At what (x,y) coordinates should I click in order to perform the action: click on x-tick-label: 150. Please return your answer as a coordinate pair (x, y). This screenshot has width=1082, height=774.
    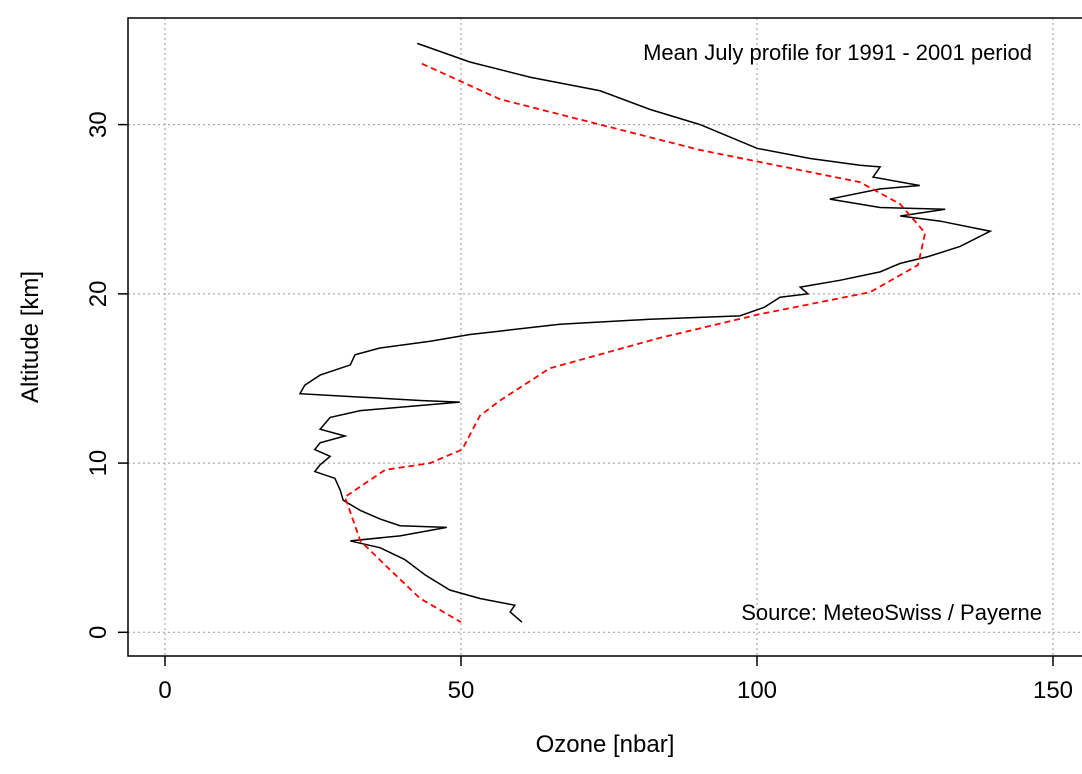
    Looking at the image, I should click on (1053, 690).